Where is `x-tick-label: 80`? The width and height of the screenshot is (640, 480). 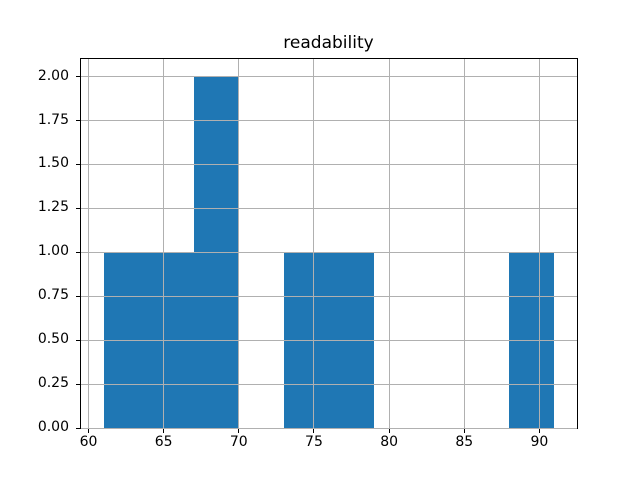 x-tick-label: 80 is located at coordinates (389, 442).